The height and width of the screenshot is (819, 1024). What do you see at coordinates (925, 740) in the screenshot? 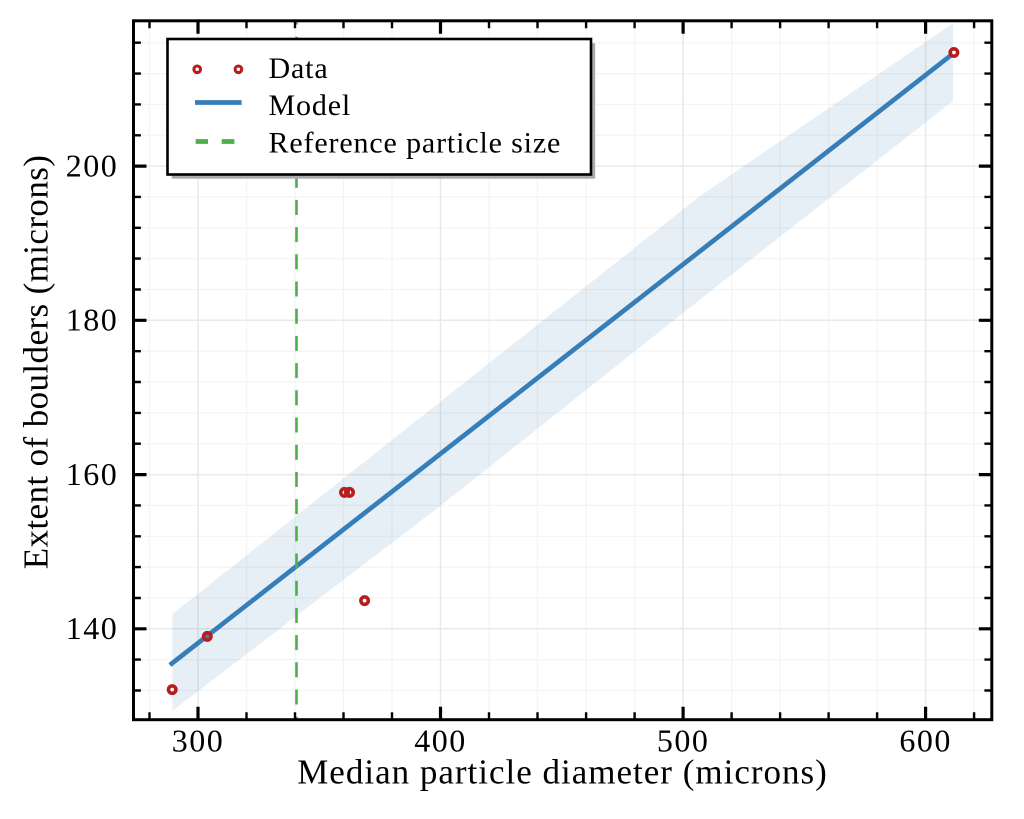
I see `svg-text: 600` at bounding box center [925, 740].